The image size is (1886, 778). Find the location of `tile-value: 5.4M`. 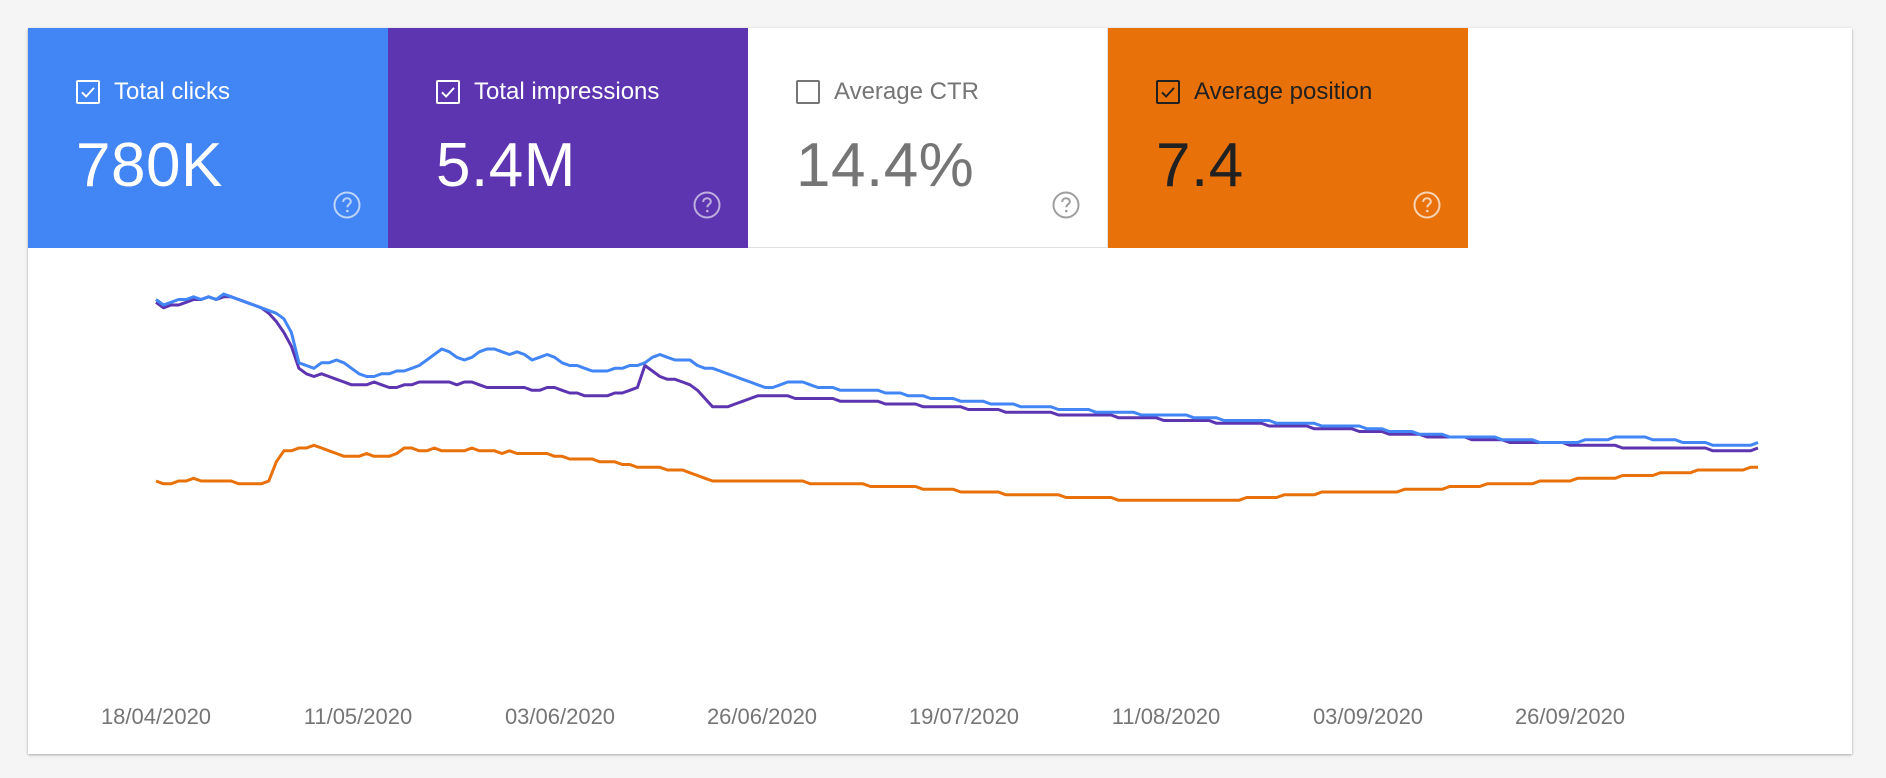

tile-value: 5.4M is located at coordinates (506, 165).